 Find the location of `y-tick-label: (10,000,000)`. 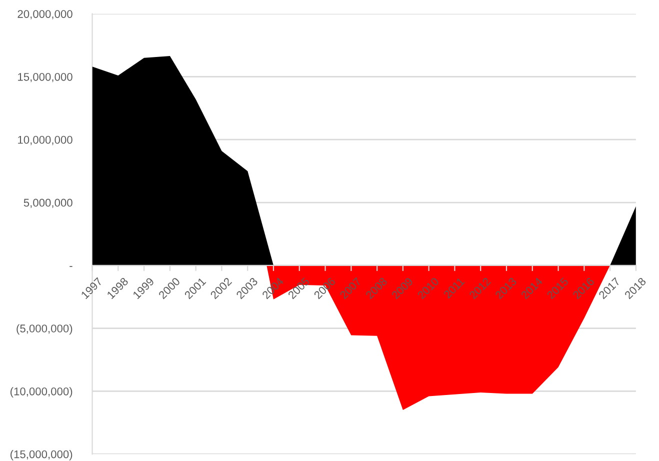

y-tick-label: (10,000,000) is located at coordinates (41, 392).